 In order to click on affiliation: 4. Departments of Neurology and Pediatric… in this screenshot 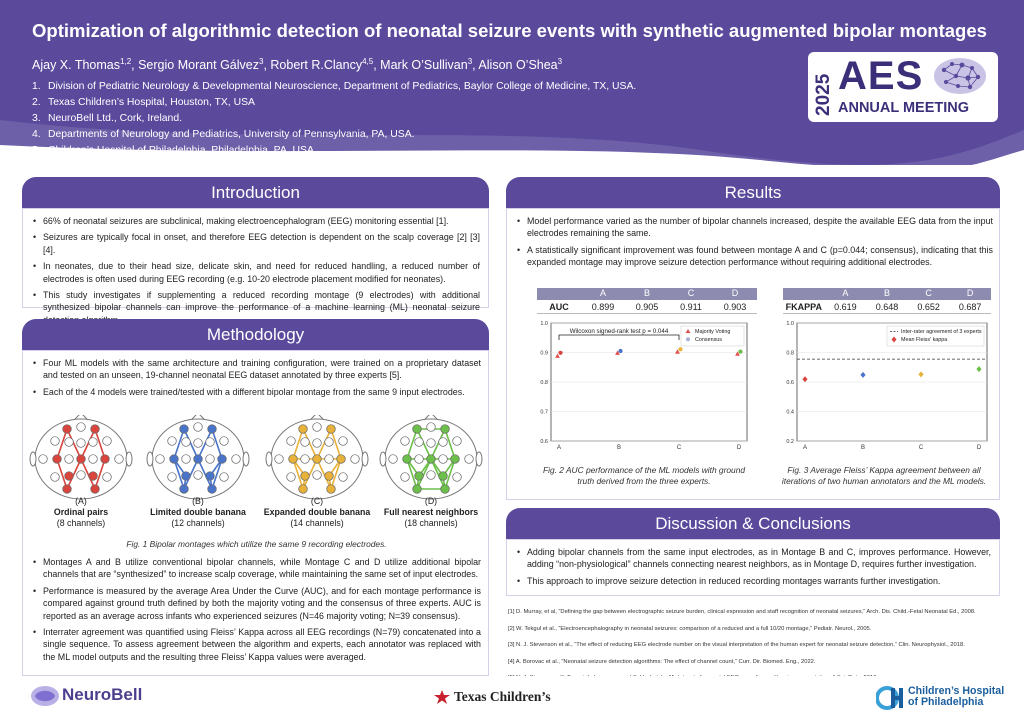, I will do `click(223, 134)`.